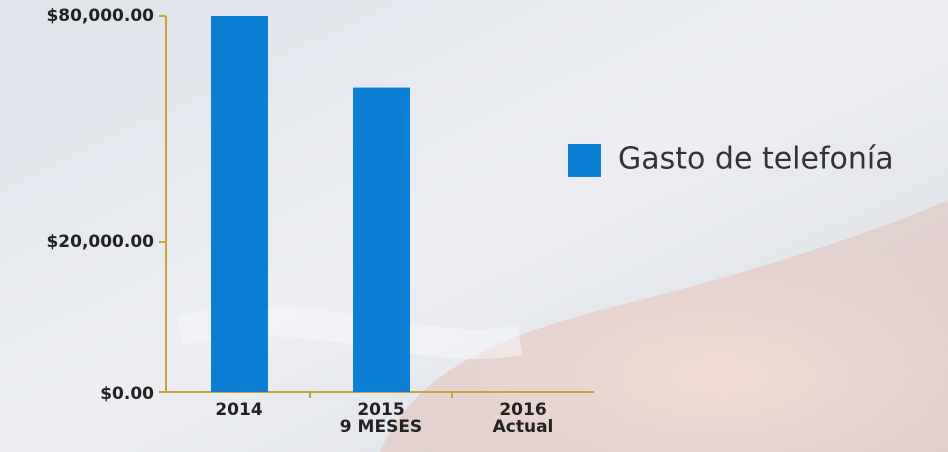 The height and width of the screenshot is (452, 948). What do you see at coordinates (239, 410) in the screenshot?
I see `x-tick-label: 2014` at bounding box center [239, 410].